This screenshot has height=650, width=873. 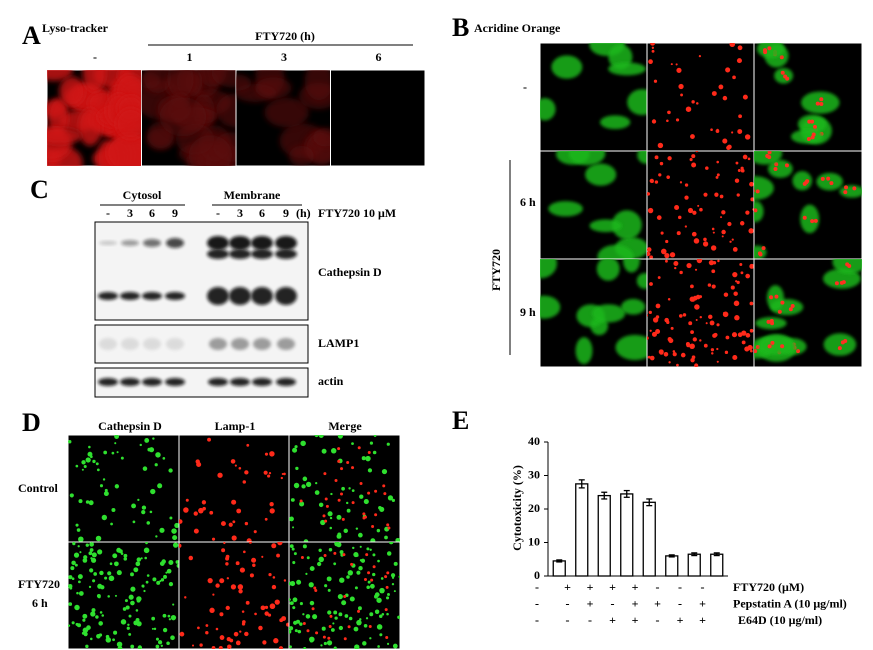 I want to click on band, so click(x=130, y=344).